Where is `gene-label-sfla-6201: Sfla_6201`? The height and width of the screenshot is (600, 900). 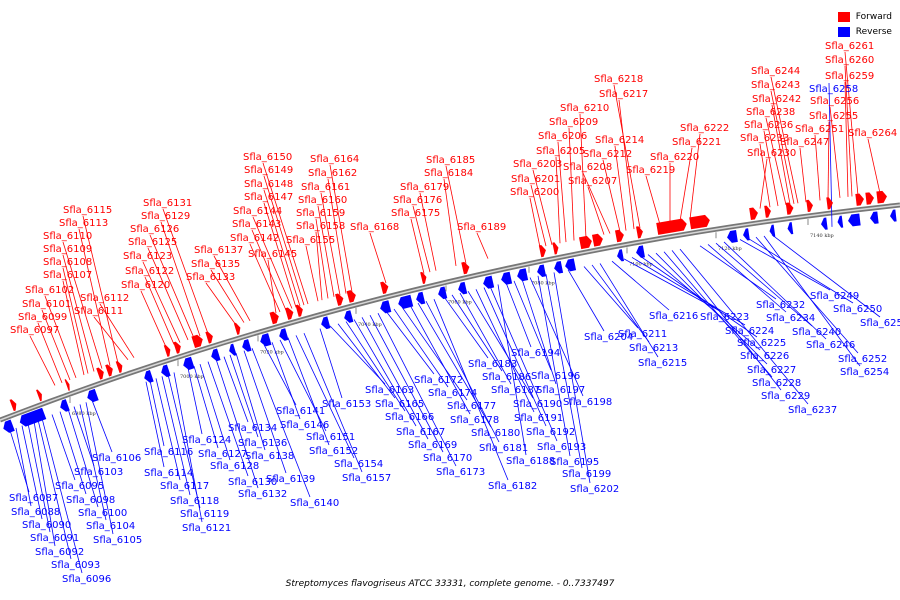
gene-label-sfla-6201: Sfla_6201 is located at coordinates (535, 179).